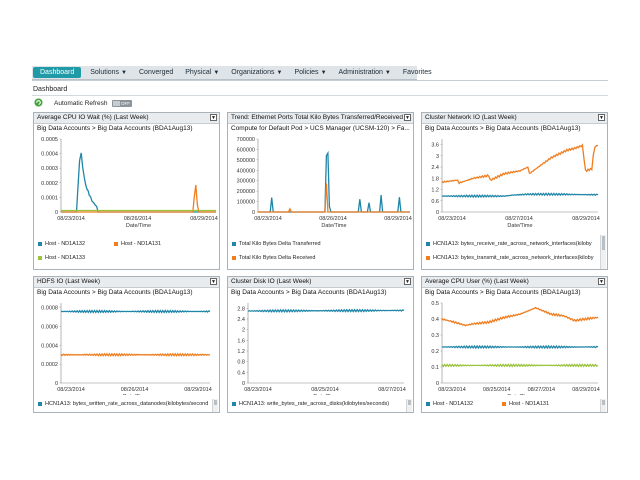  I want to click on nav-item-organizations: Organizations ▼, so click(256, 73).